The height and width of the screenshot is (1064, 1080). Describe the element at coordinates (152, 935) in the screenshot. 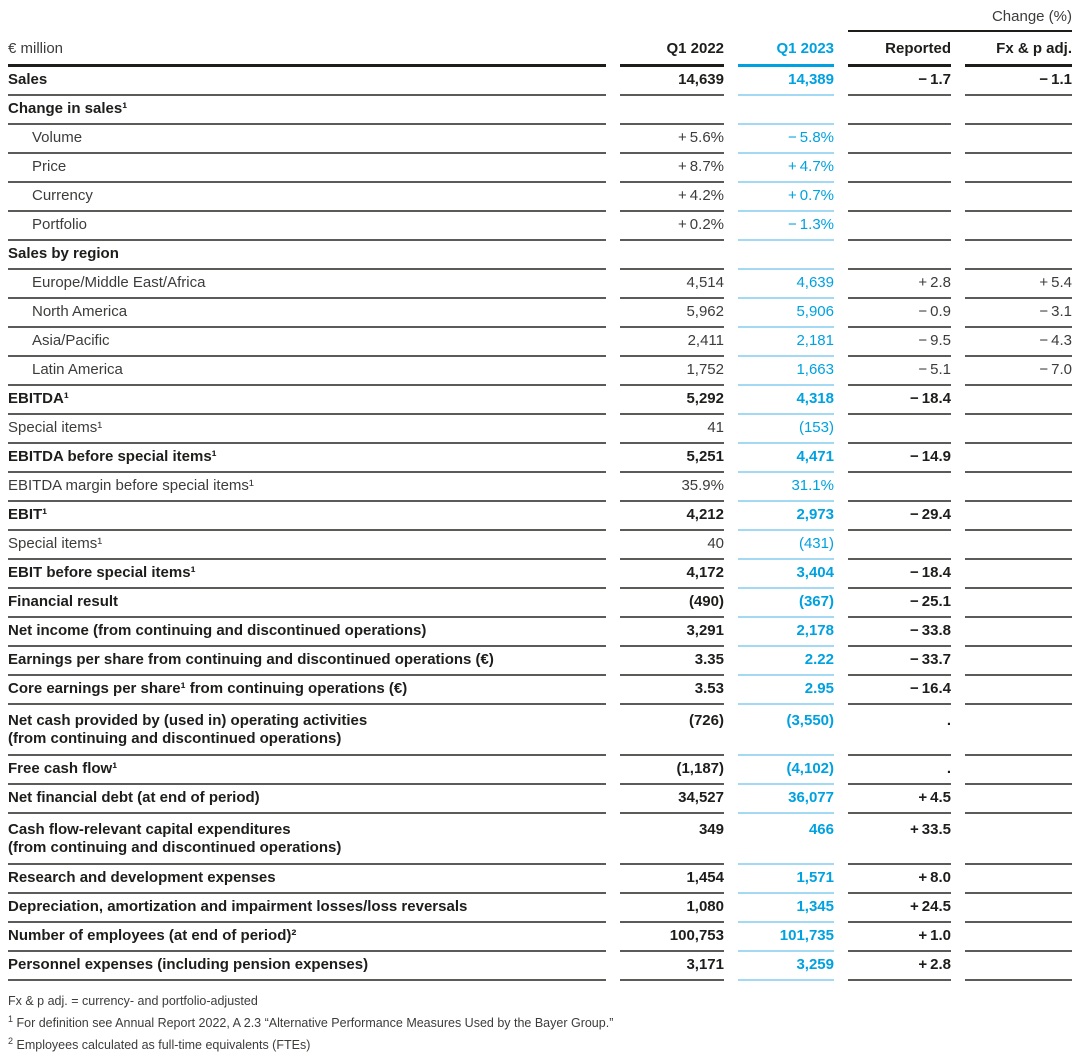

I see `row-label-line: Number of employees (at end of period)²` at that location.